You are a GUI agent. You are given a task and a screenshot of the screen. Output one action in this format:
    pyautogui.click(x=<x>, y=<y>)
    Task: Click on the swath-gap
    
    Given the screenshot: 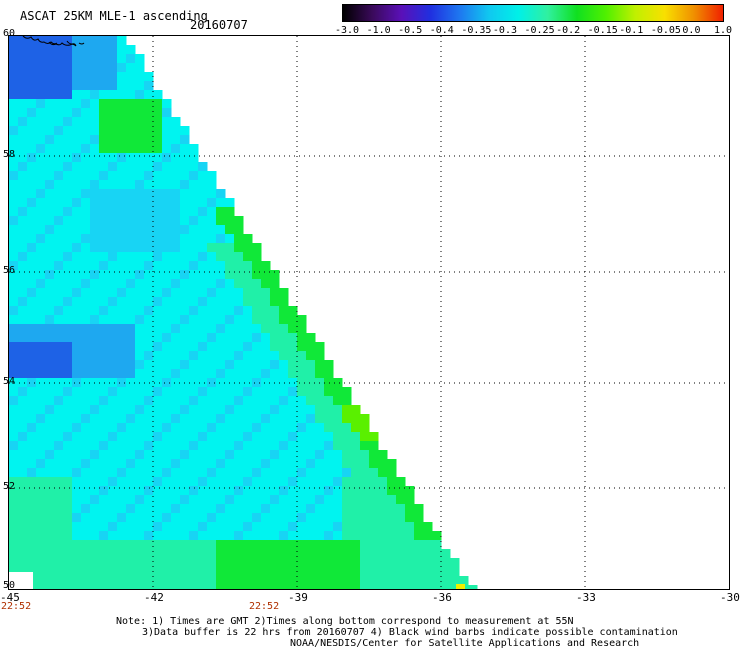 What is the action you would take?
    pyautogui.click(x=21, y=580)
    